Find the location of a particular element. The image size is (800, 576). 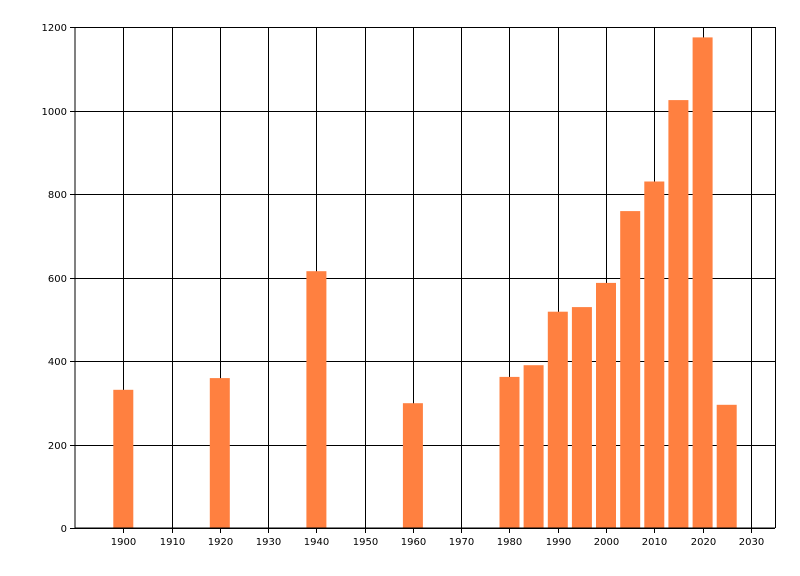

y-tick-label: 1200 is located at coordinates (54, 28).